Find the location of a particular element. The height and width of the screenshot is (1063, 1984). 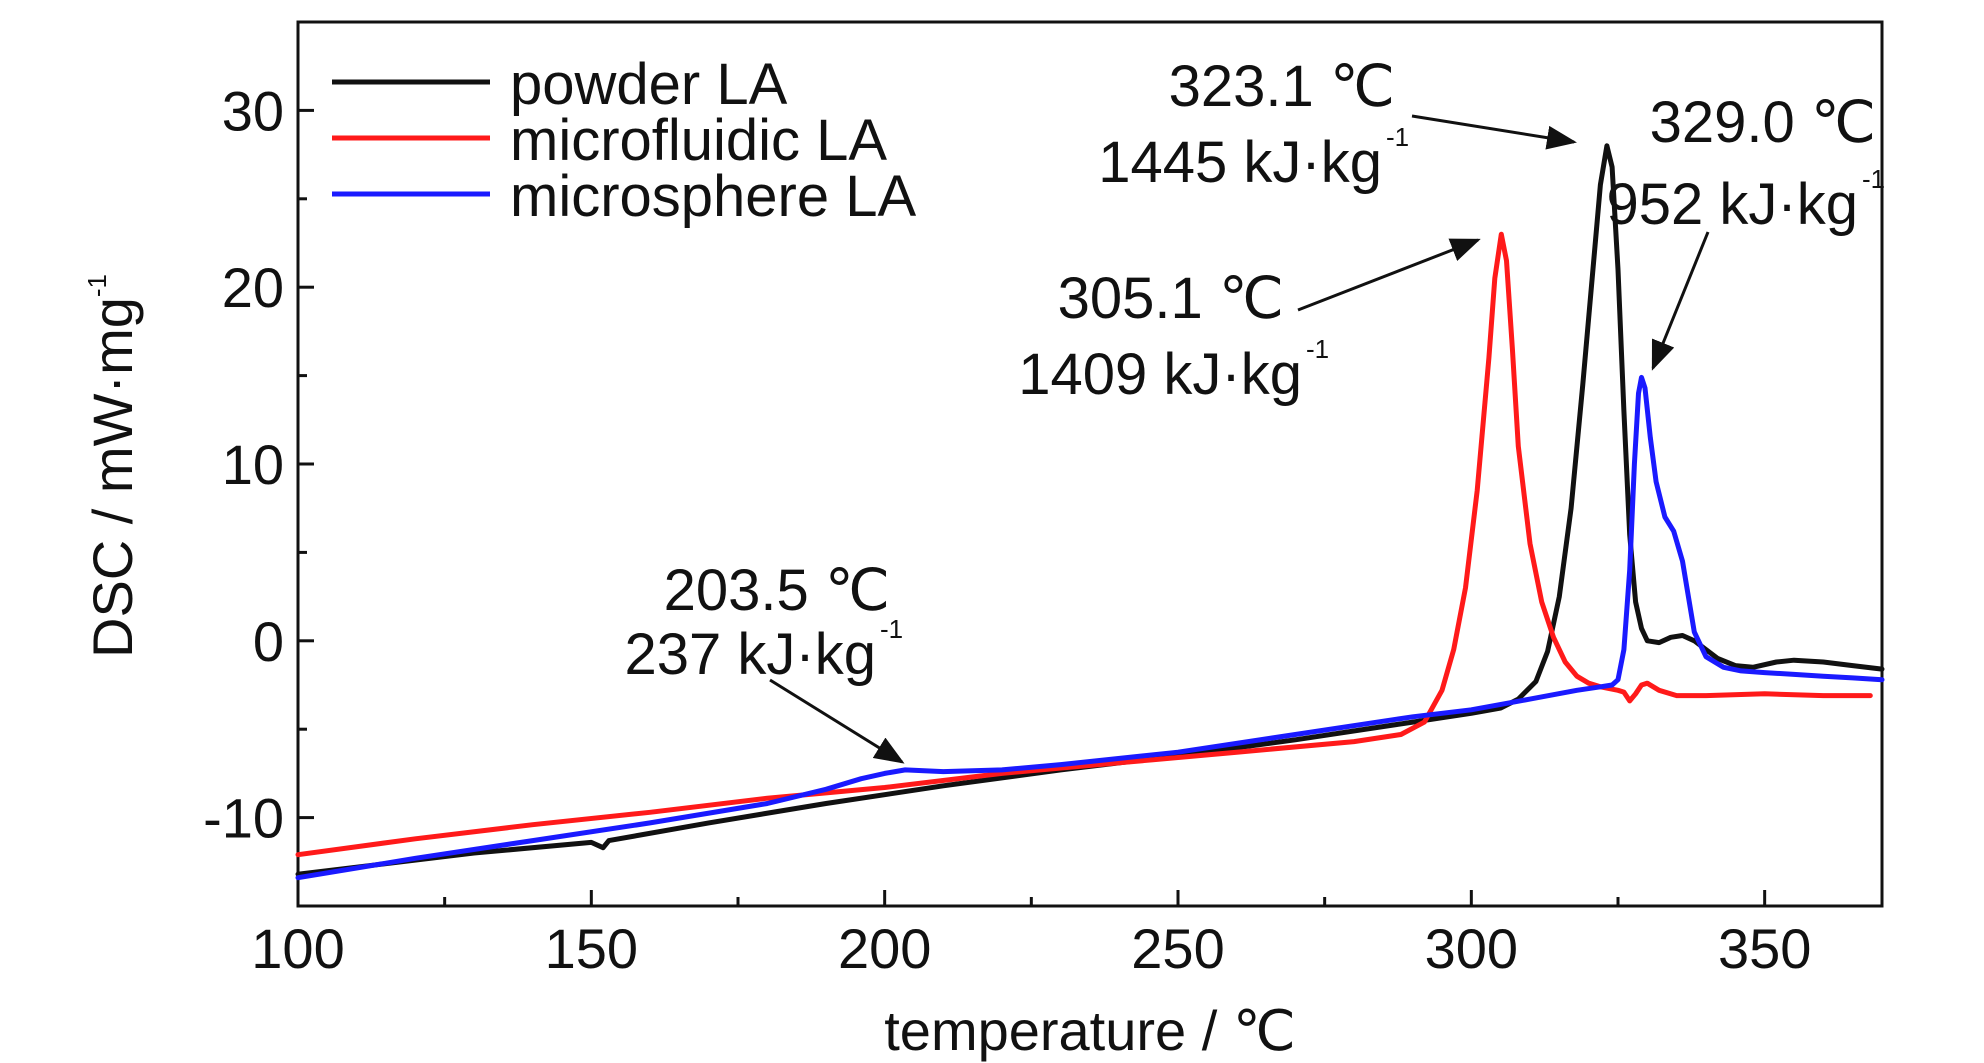

annotation-microsphere-enthalpy: 952 kJ·kg is located at coordinates (1732, 204).